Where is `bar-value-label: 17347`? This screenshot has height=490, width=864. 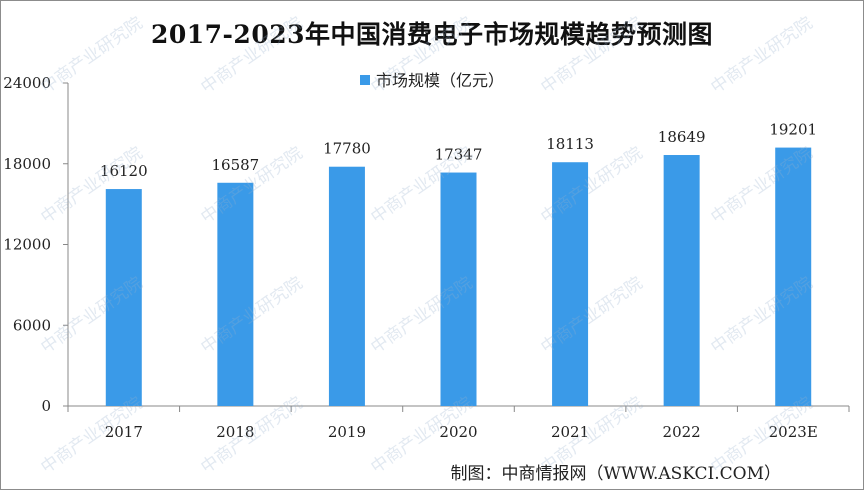
bar-value-label: 17347 is located at coordinates (459, 155).